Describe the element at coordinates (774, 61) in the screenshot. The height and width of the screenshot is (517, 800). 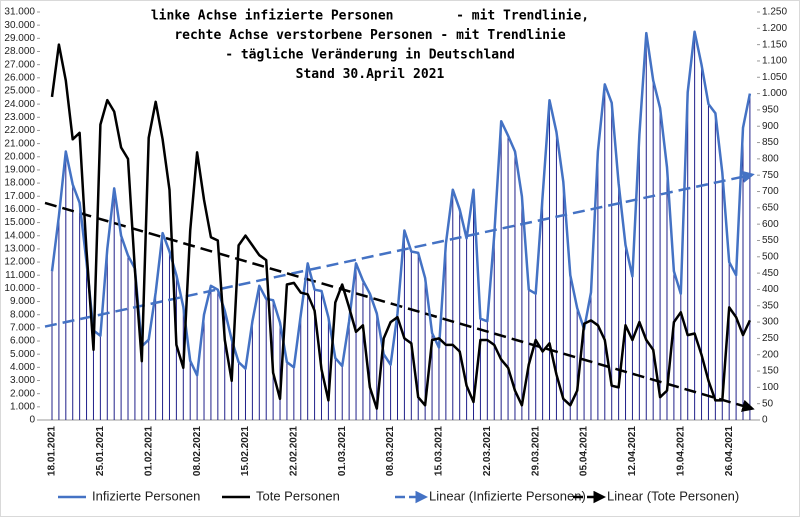
I see `y2-tick-label: 1.100` at that location.